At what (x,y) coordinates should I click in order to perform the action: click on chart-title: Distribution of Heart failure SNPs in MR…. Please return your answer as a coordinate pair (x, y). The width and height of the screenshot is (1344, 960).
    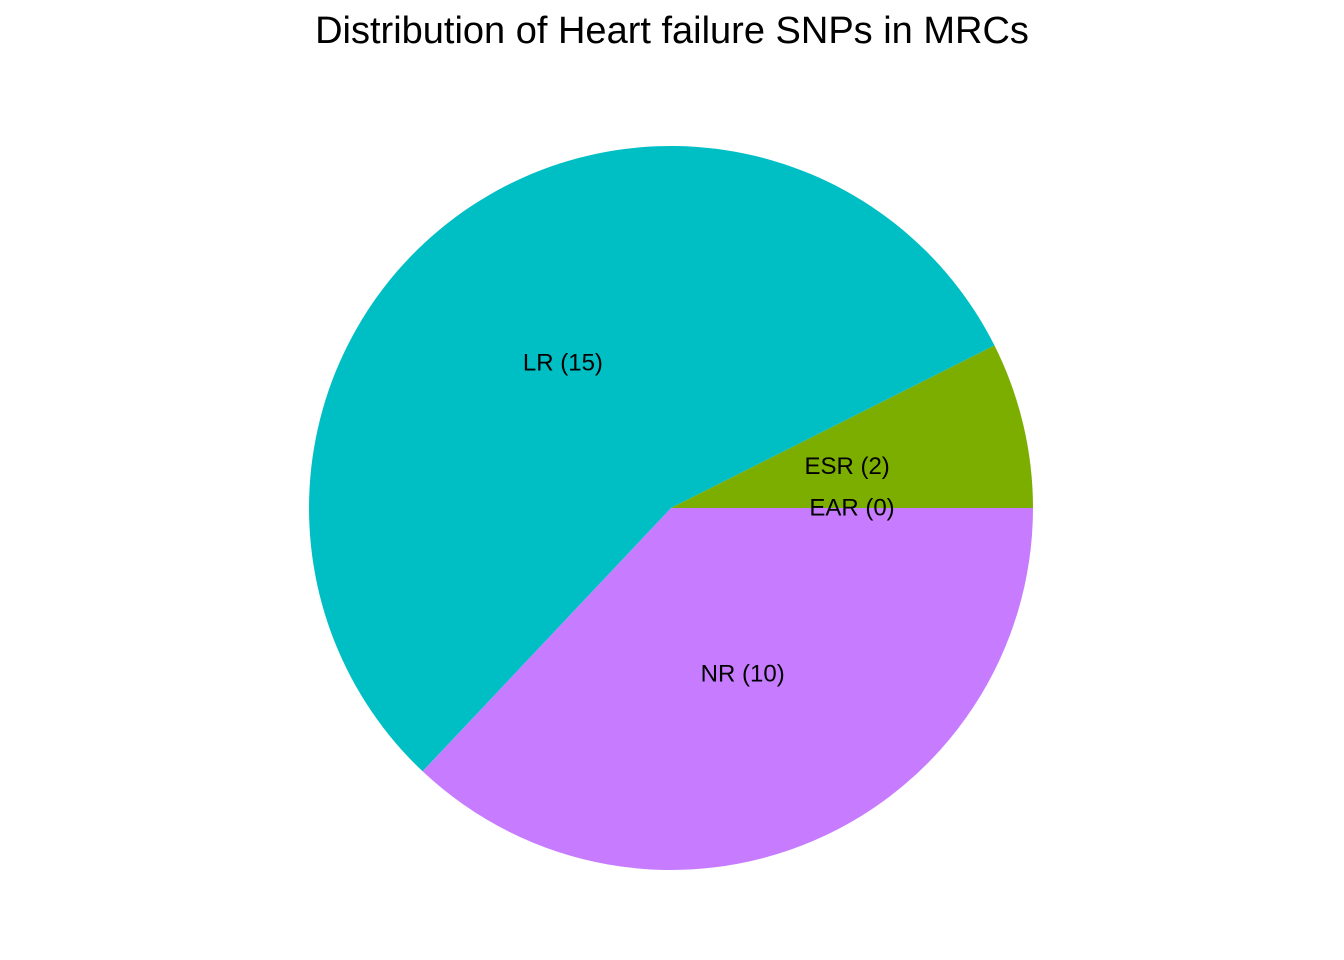
    Looking at the image, I should click on (672, 31).